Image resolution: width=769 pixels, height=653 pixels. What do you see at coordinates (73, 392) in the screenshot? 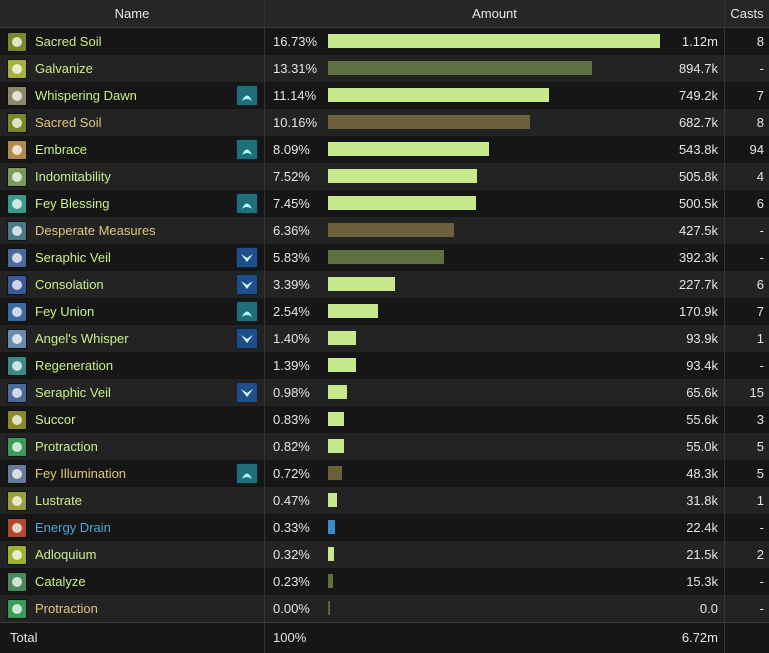
I see `ability-name: Seraphic Veil` at bounding box center [73, 392].